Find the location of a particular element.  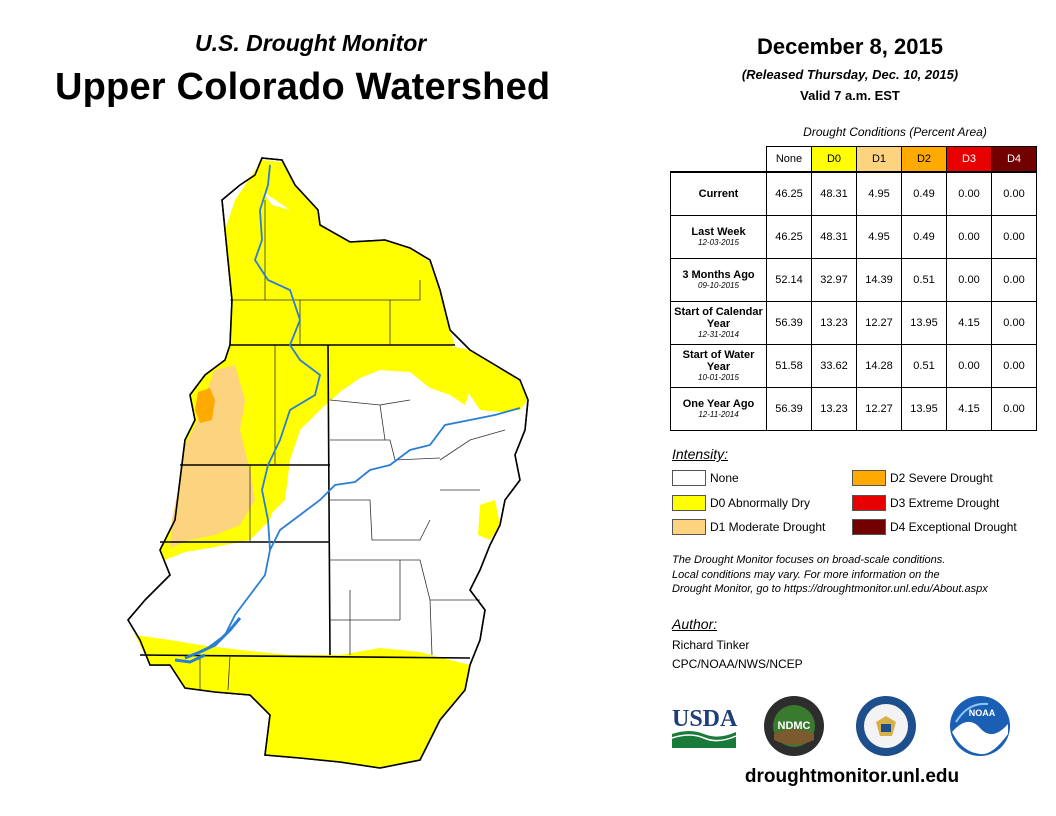

release-date: (Released Thursday, Dec. 10, 2015) is located at coordinates (850, 74).